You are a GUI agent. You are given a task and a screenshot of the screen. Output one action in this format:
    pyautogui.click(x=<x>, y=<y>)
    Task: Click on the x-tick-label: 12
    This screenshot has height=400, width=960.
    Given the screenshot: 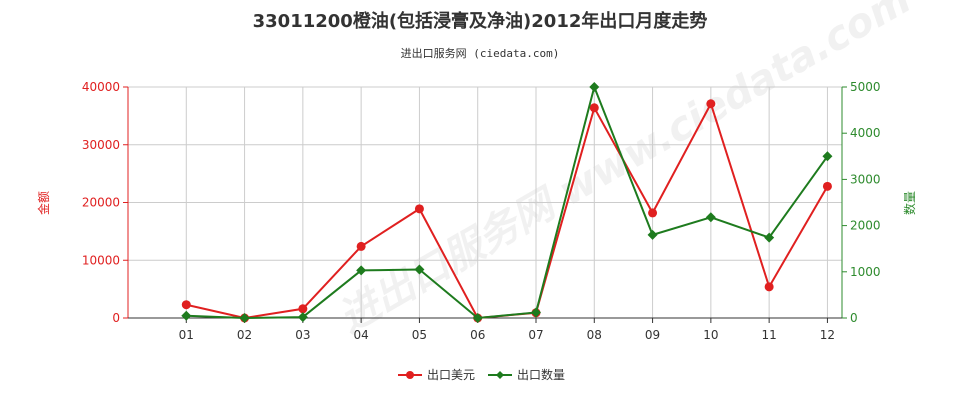 What is the action you would take?
    pyautogui.click(x=827, y=335)
    